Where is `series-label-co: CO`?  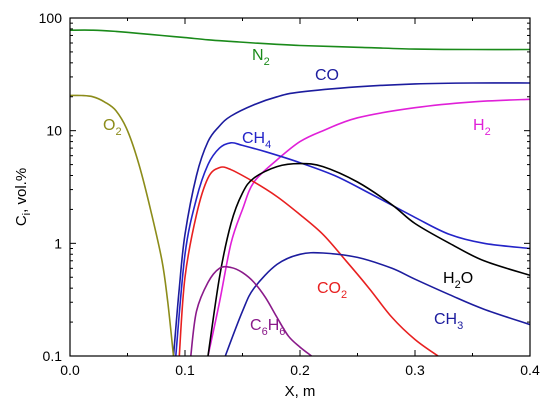
series-label-co: CO is located at coordinates (327, 75).